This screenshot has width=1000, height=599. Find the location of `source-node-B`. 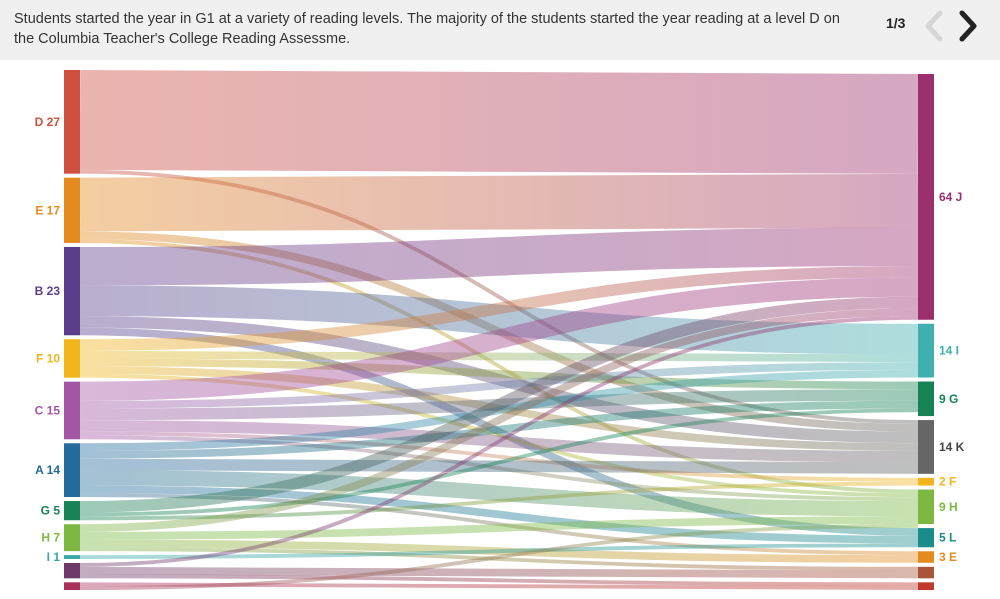

source-node-B is located at coordinates (72, 291).